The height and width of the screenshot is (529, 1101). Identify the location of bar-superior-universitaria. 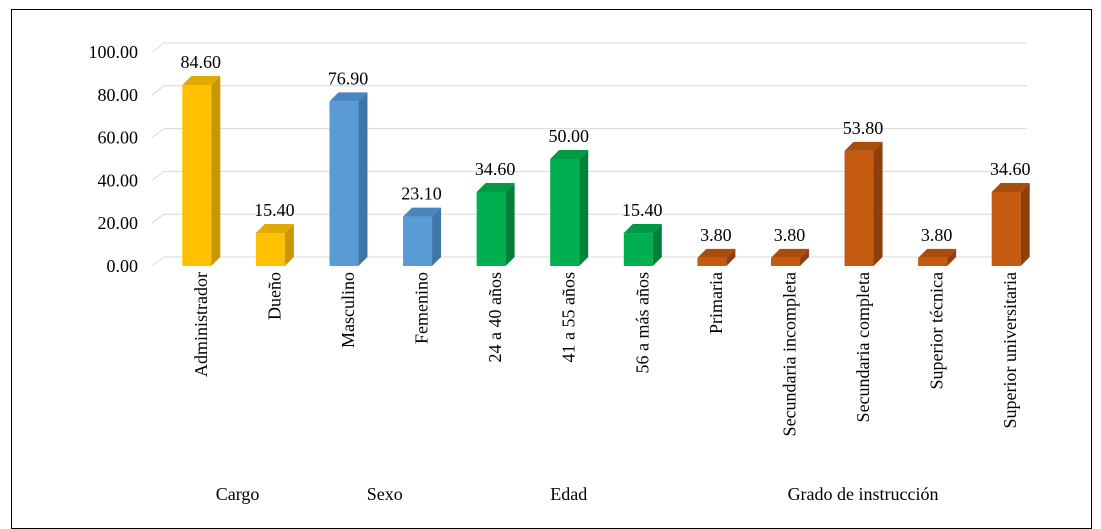
(1010, 224).